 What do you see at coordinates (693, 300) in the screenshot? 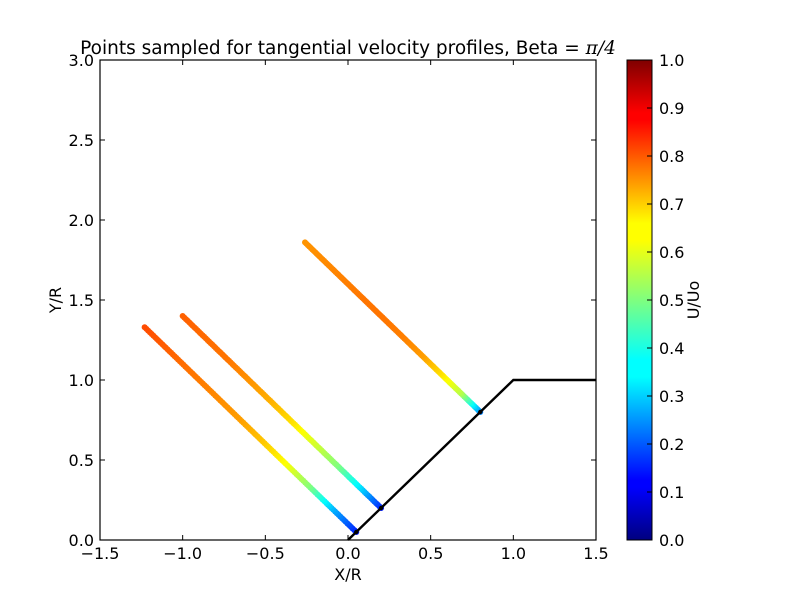
I see `colorbar-label: U/Uo` at bounding box center [693, 300].